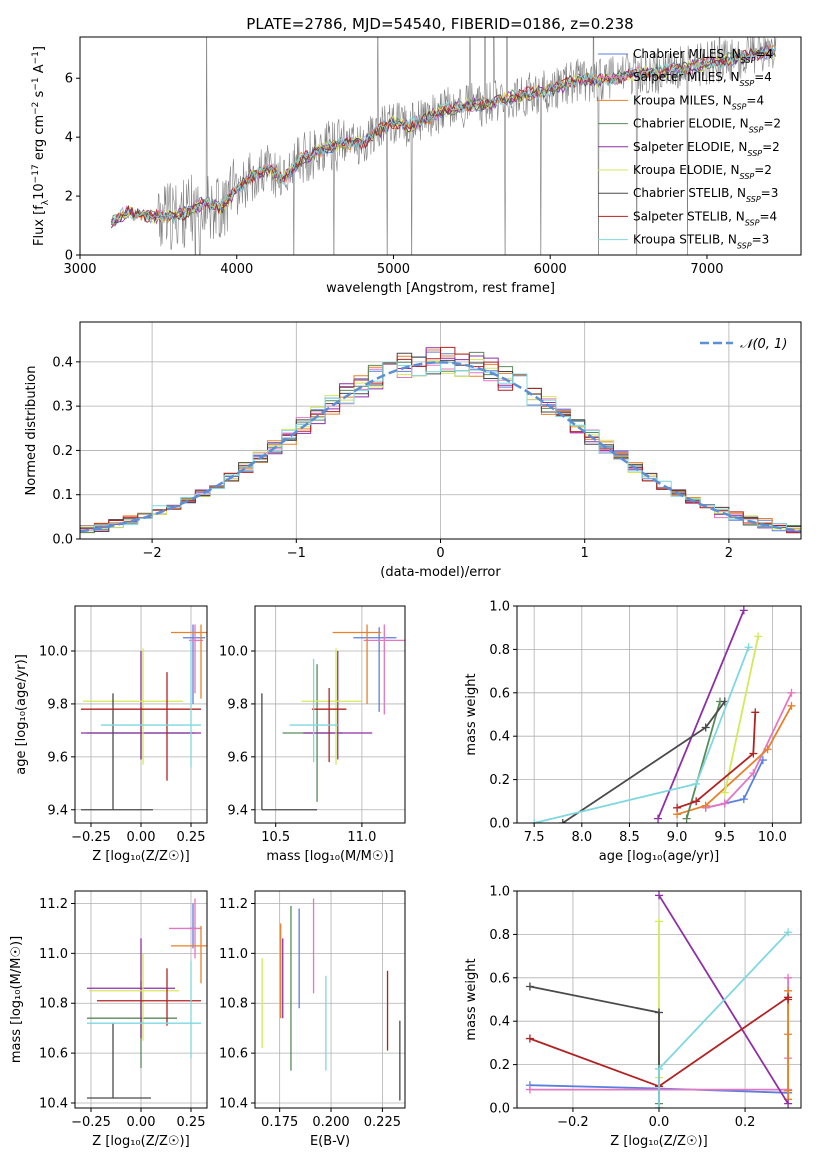 The height and width of the screenshot is (1170, 819). Describe the element at coordinates (237, 704) in the screenshot. I see `y-tick-label: 9.8` at that location.